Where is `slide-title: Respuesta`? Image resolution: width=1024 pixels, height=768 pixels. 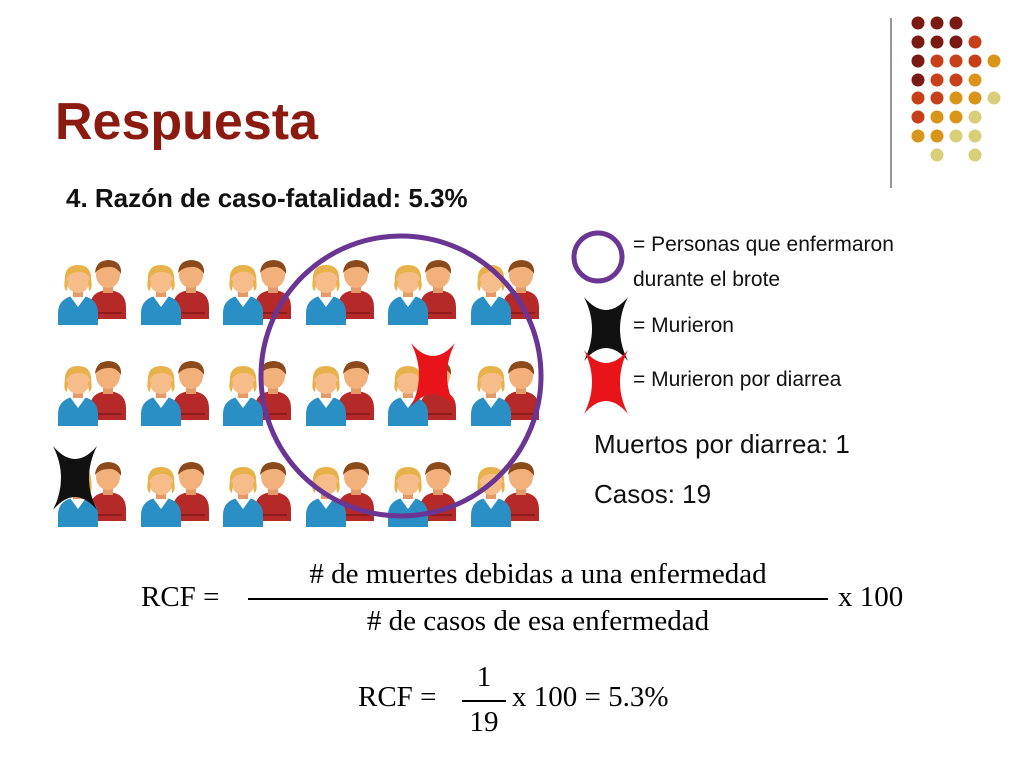 slide-title: Respuesta is located at coordinates (186, 122).